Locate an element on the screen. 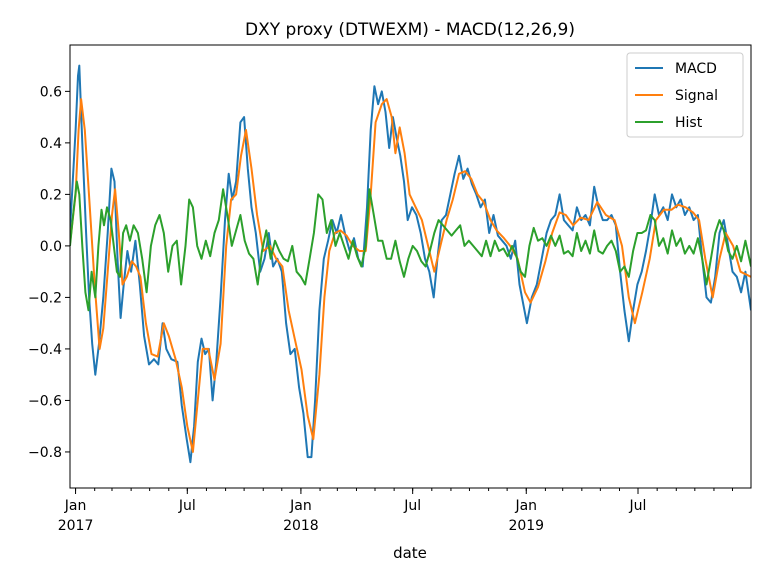  legend-label-hist: Hist is located at coordinates (689, 123).